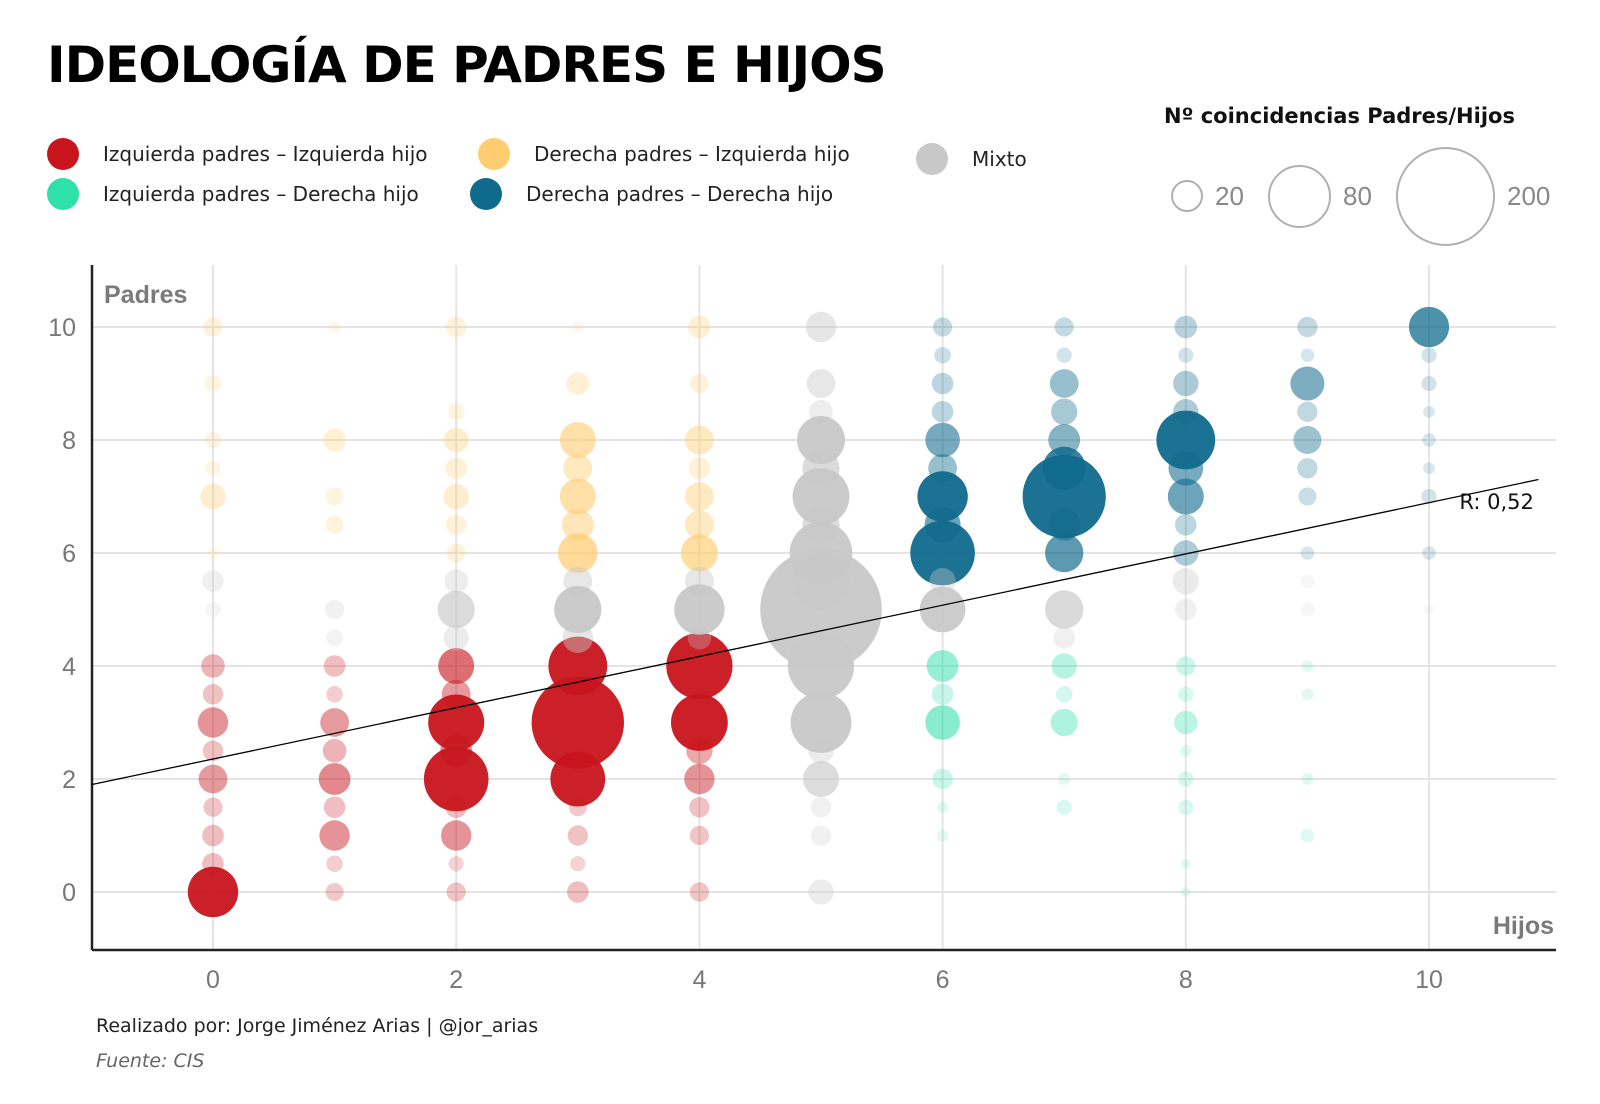 Image resolution: width=1600 pixels, height=1104 pixels. Describe the element at coordinates (1320, 196) in the screenshot. I see `size-legend-medium: 80` at that location.